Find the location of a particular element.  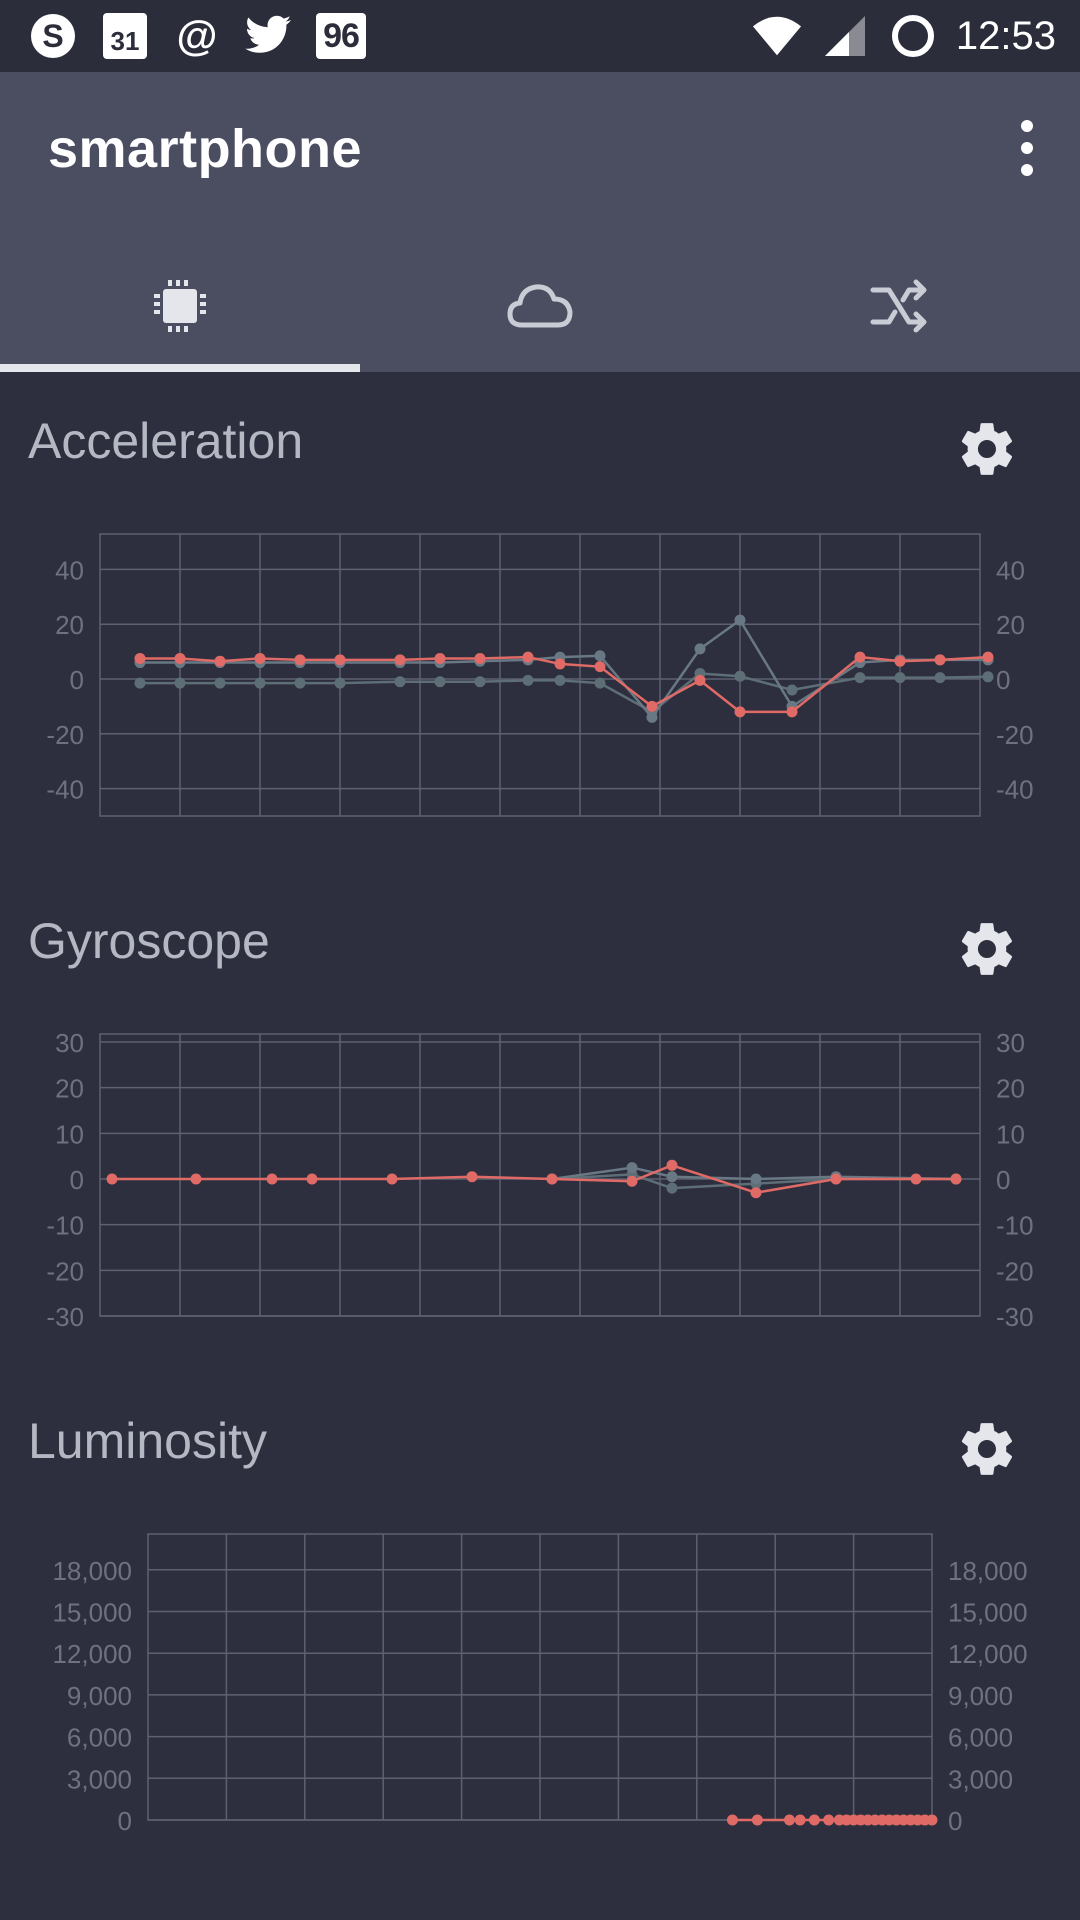

chip-icon is located at coordinates (180, 306).